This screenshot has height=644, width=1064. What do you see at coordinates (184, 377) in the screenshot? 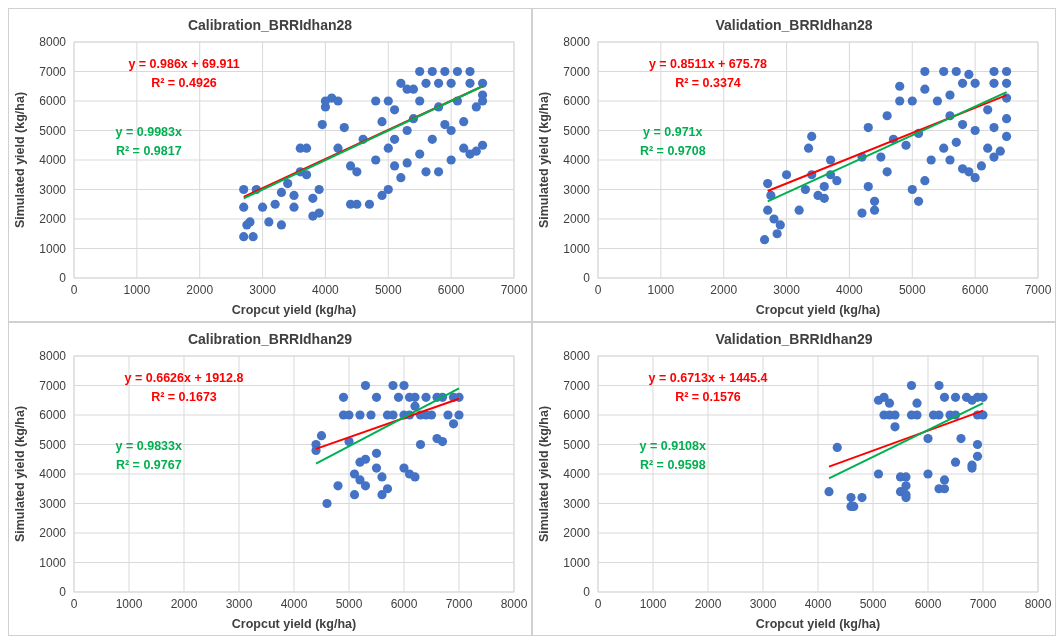
I see `annotation: y = 0.6626x + 1912.8` at bounding box center [184, 377].